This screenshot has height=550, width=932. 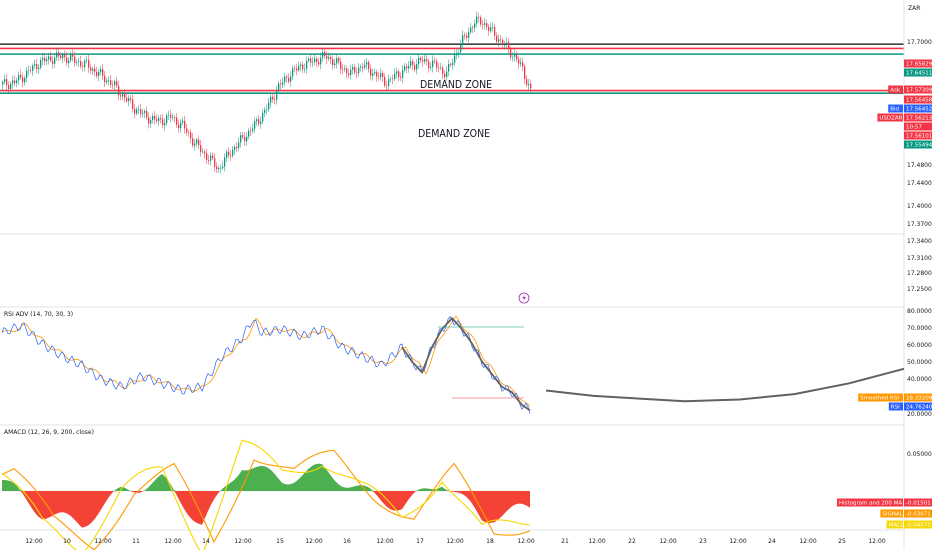 I want to click on time-axis-label: 21, so click(x=565, y=541).